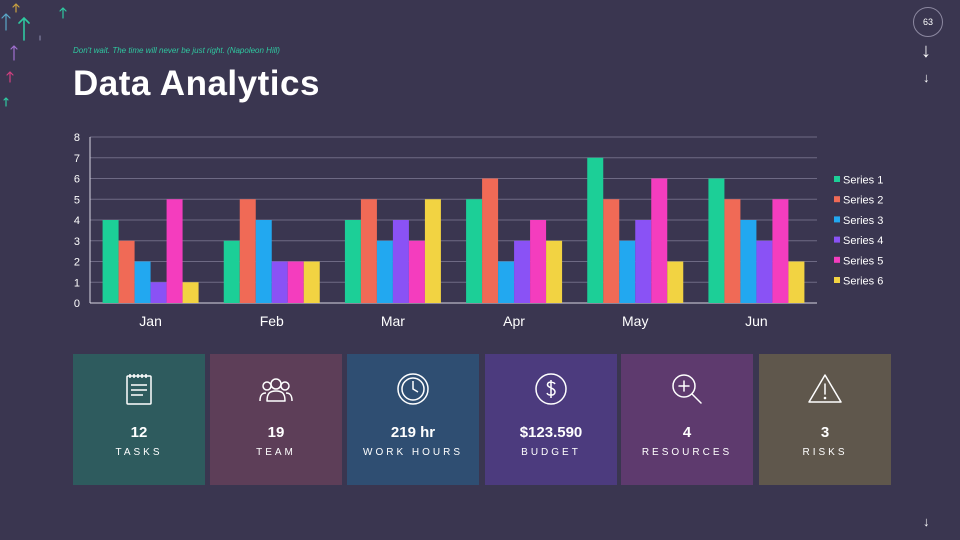 The width and height of the screenshot is (960, 540). Describe the element at coordinates (77, 221) in the screenshot. I see `y-tick-label: 4` at that location.